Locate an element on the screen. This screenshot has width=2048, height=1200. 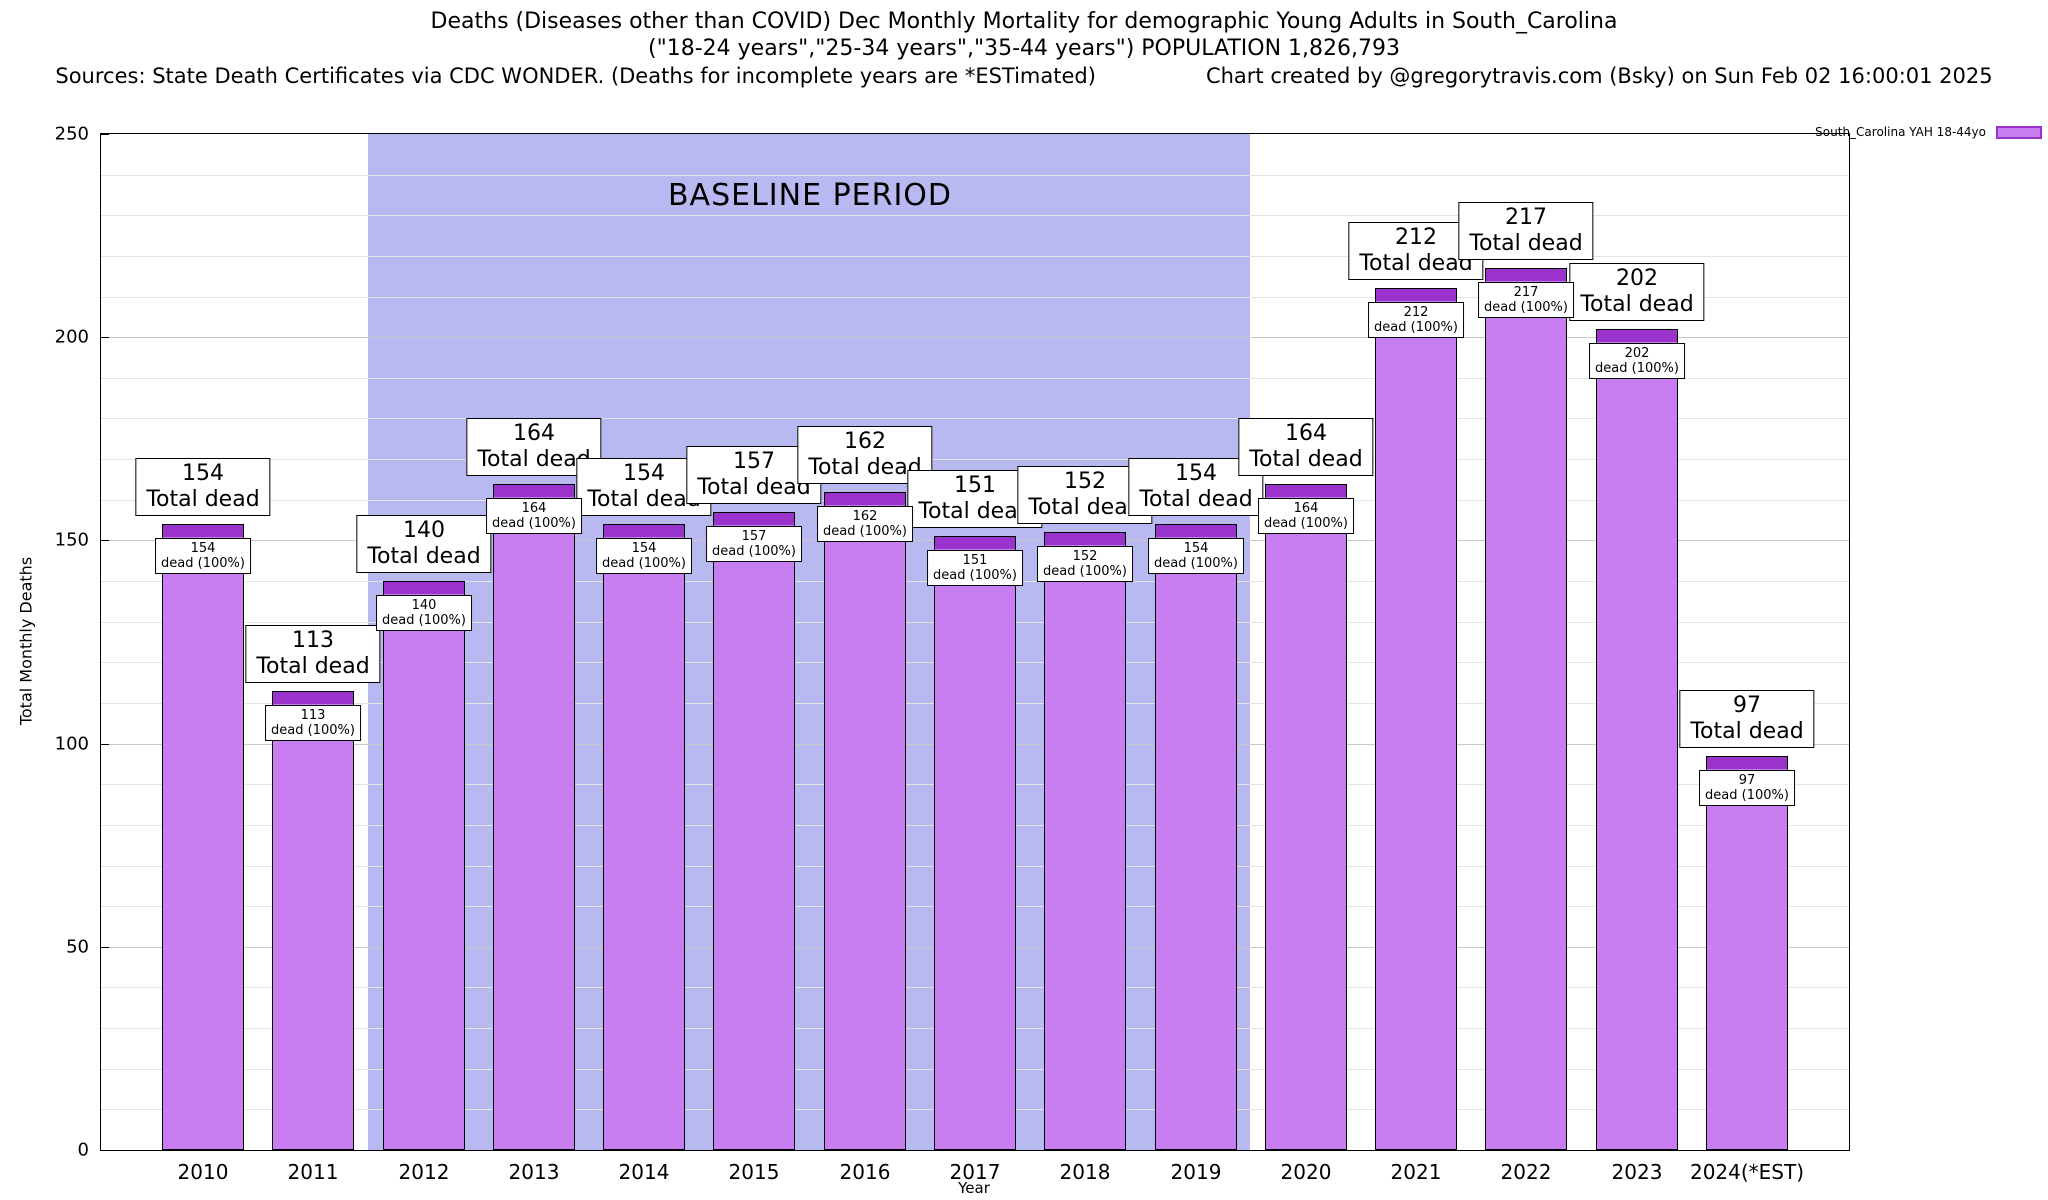
bar-inner-value: 162 is located at coordinates (865, 516).